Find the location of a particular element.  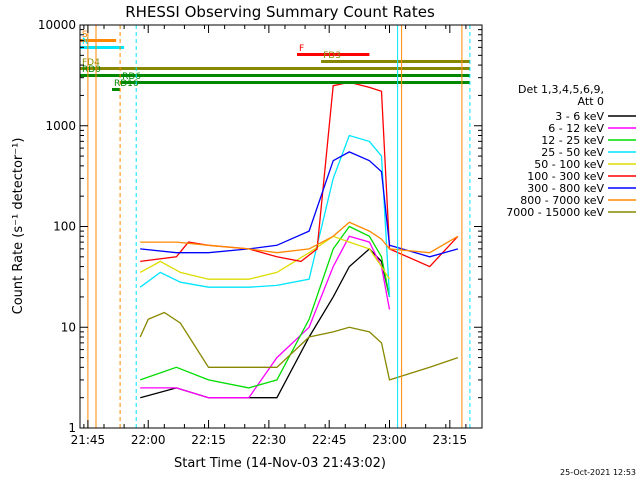

y-tick-label-1: 10 is located at coordinates (68, 327).